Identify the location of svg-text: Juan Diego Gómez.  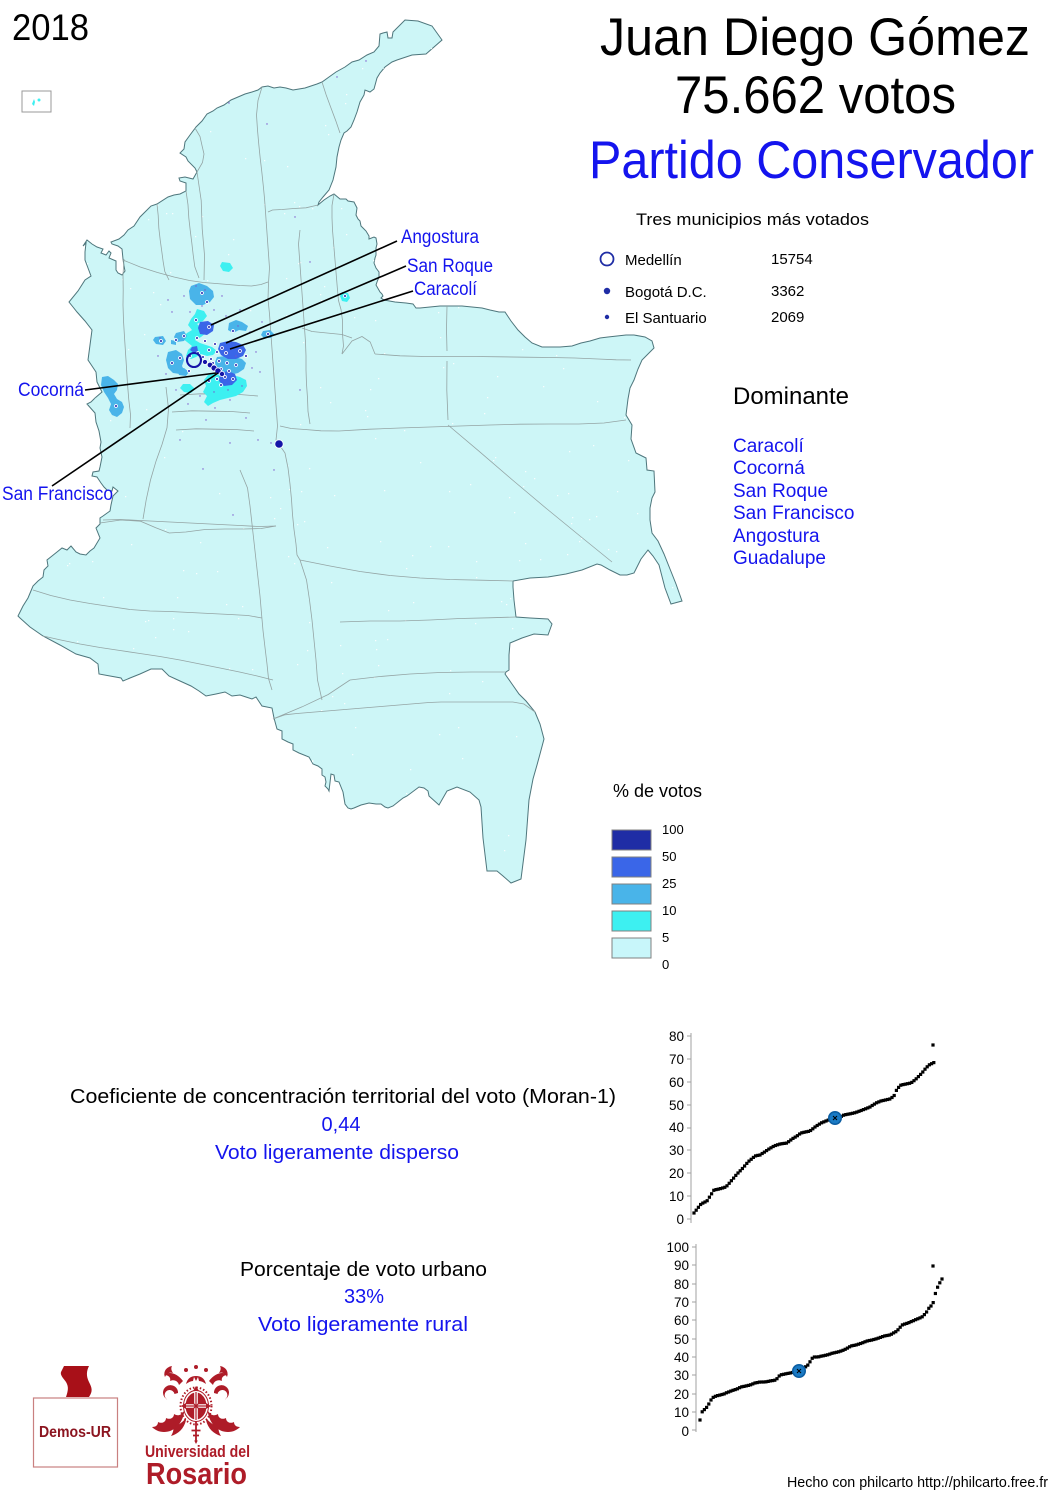
(815, 37).